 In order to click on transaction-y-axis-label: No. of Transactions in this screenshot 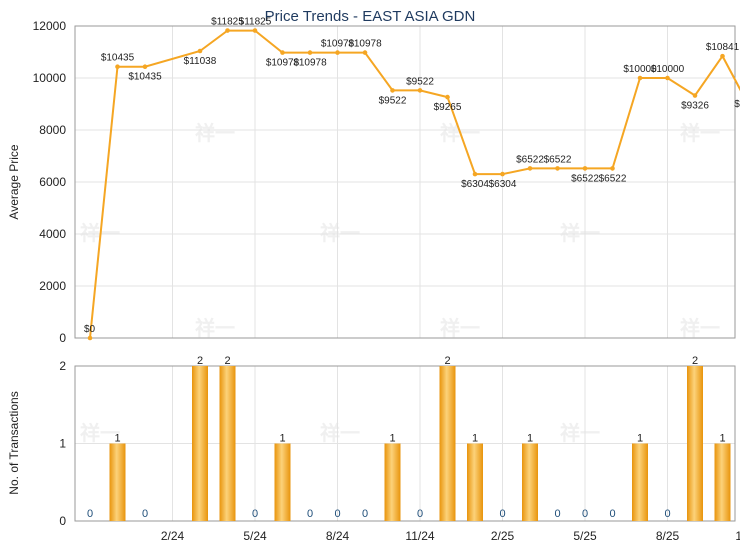, I will do `click(14, 442)`.